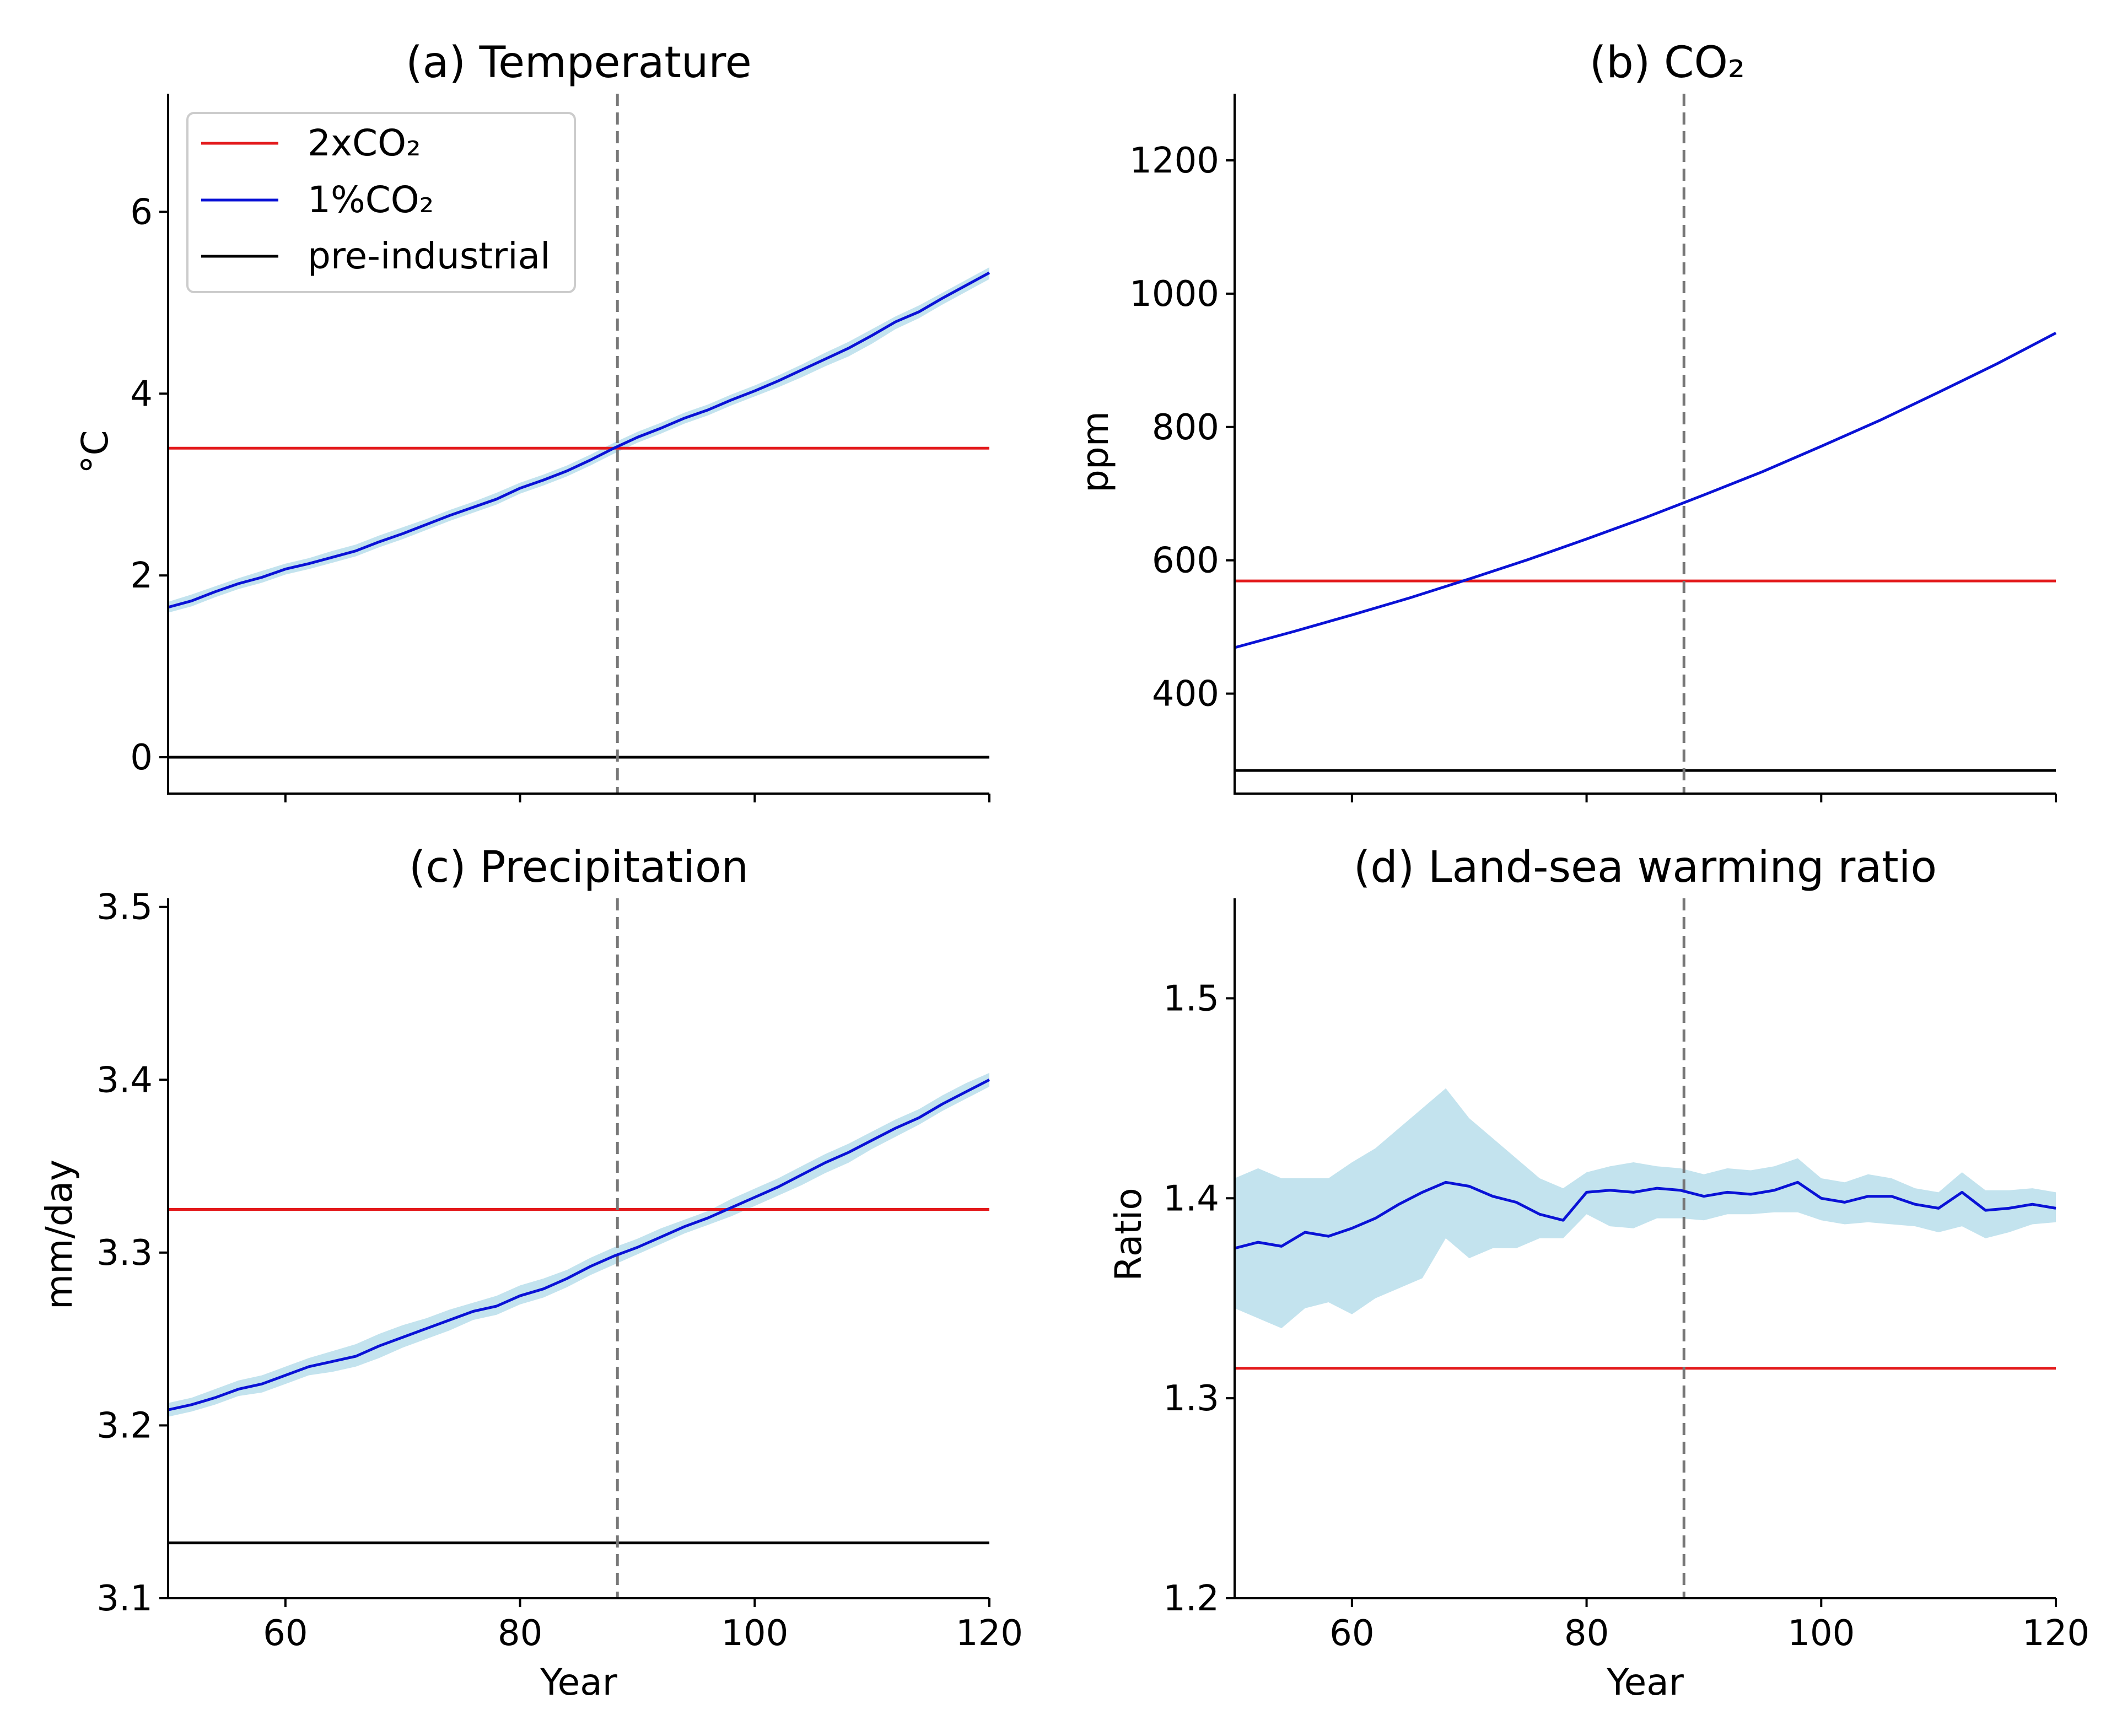 This screenshot has height=1736, width=2122. I want to click on panel-a-y-tick-label: 2, so click(141, 576).